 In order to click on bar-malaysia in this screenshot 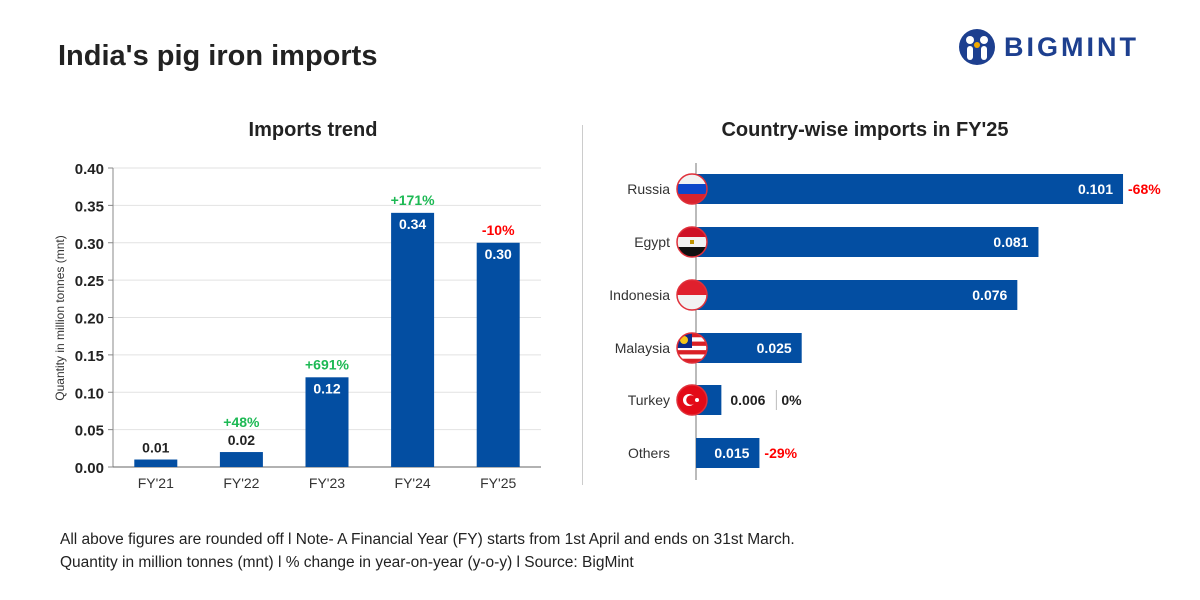, I will do `click(749, 348)`.